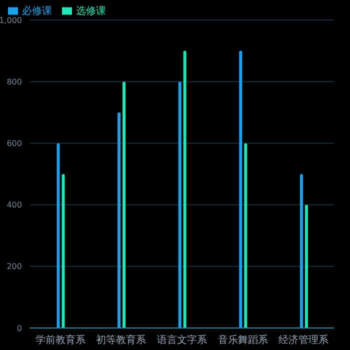 This screenshot has width=350, height=350. What do you see at coordinates (14, 81) in the screenshot?
I see `y-tick-label: 800` at bounding box center [14, 81].